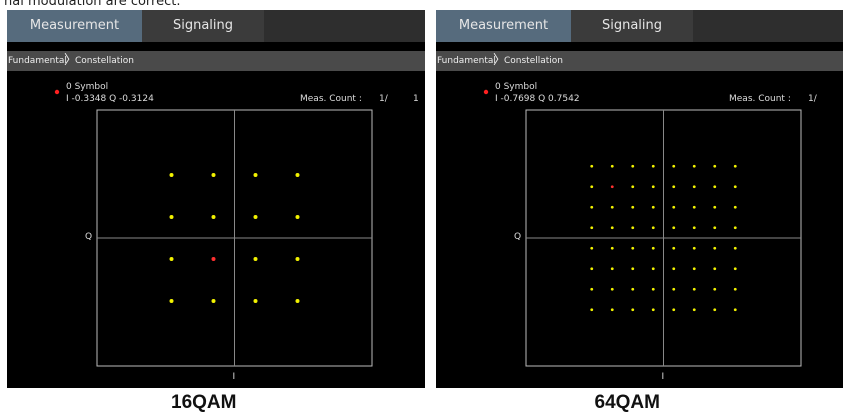  I want to click on meas-count-label: Meas. Count :, so click(331, 99).